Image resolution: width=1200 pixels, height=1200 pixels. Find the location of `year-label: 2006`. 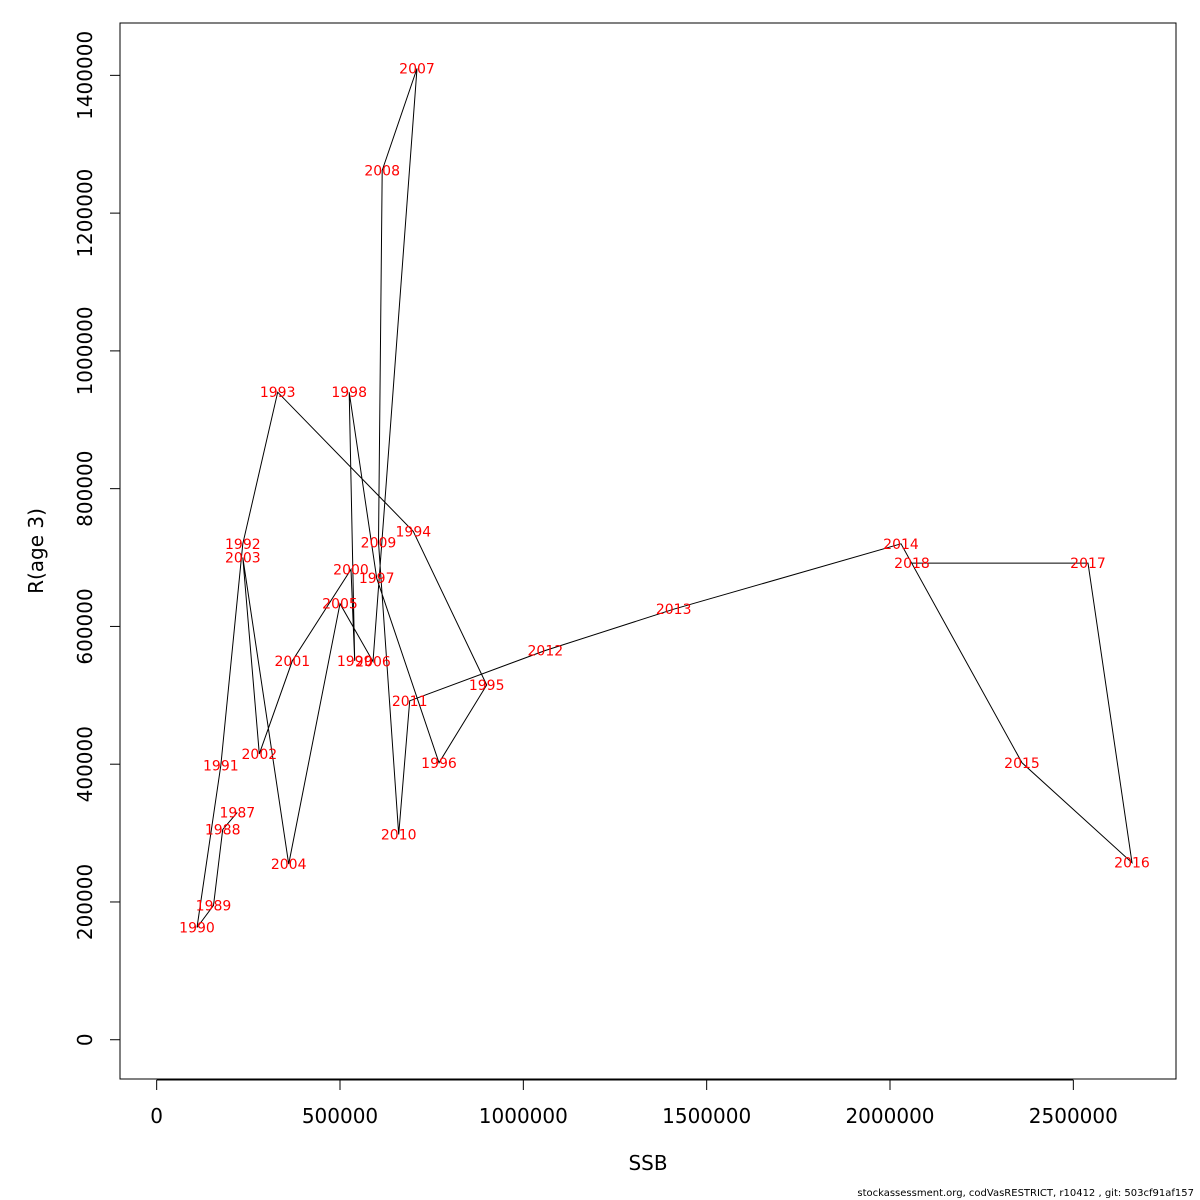

year-label: 2006 is located at coordinates (373, 663).